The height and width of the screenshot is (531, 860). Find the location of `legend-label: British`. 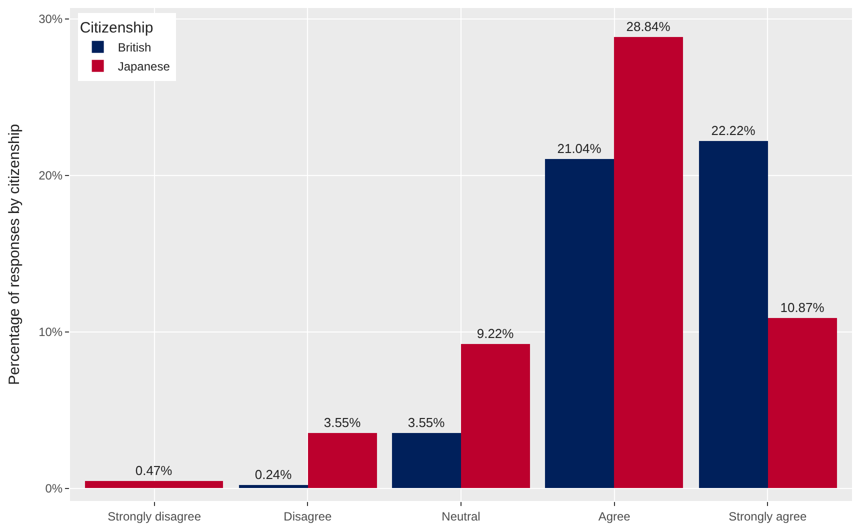

legend-label: British is located at coordinates (135, 47).